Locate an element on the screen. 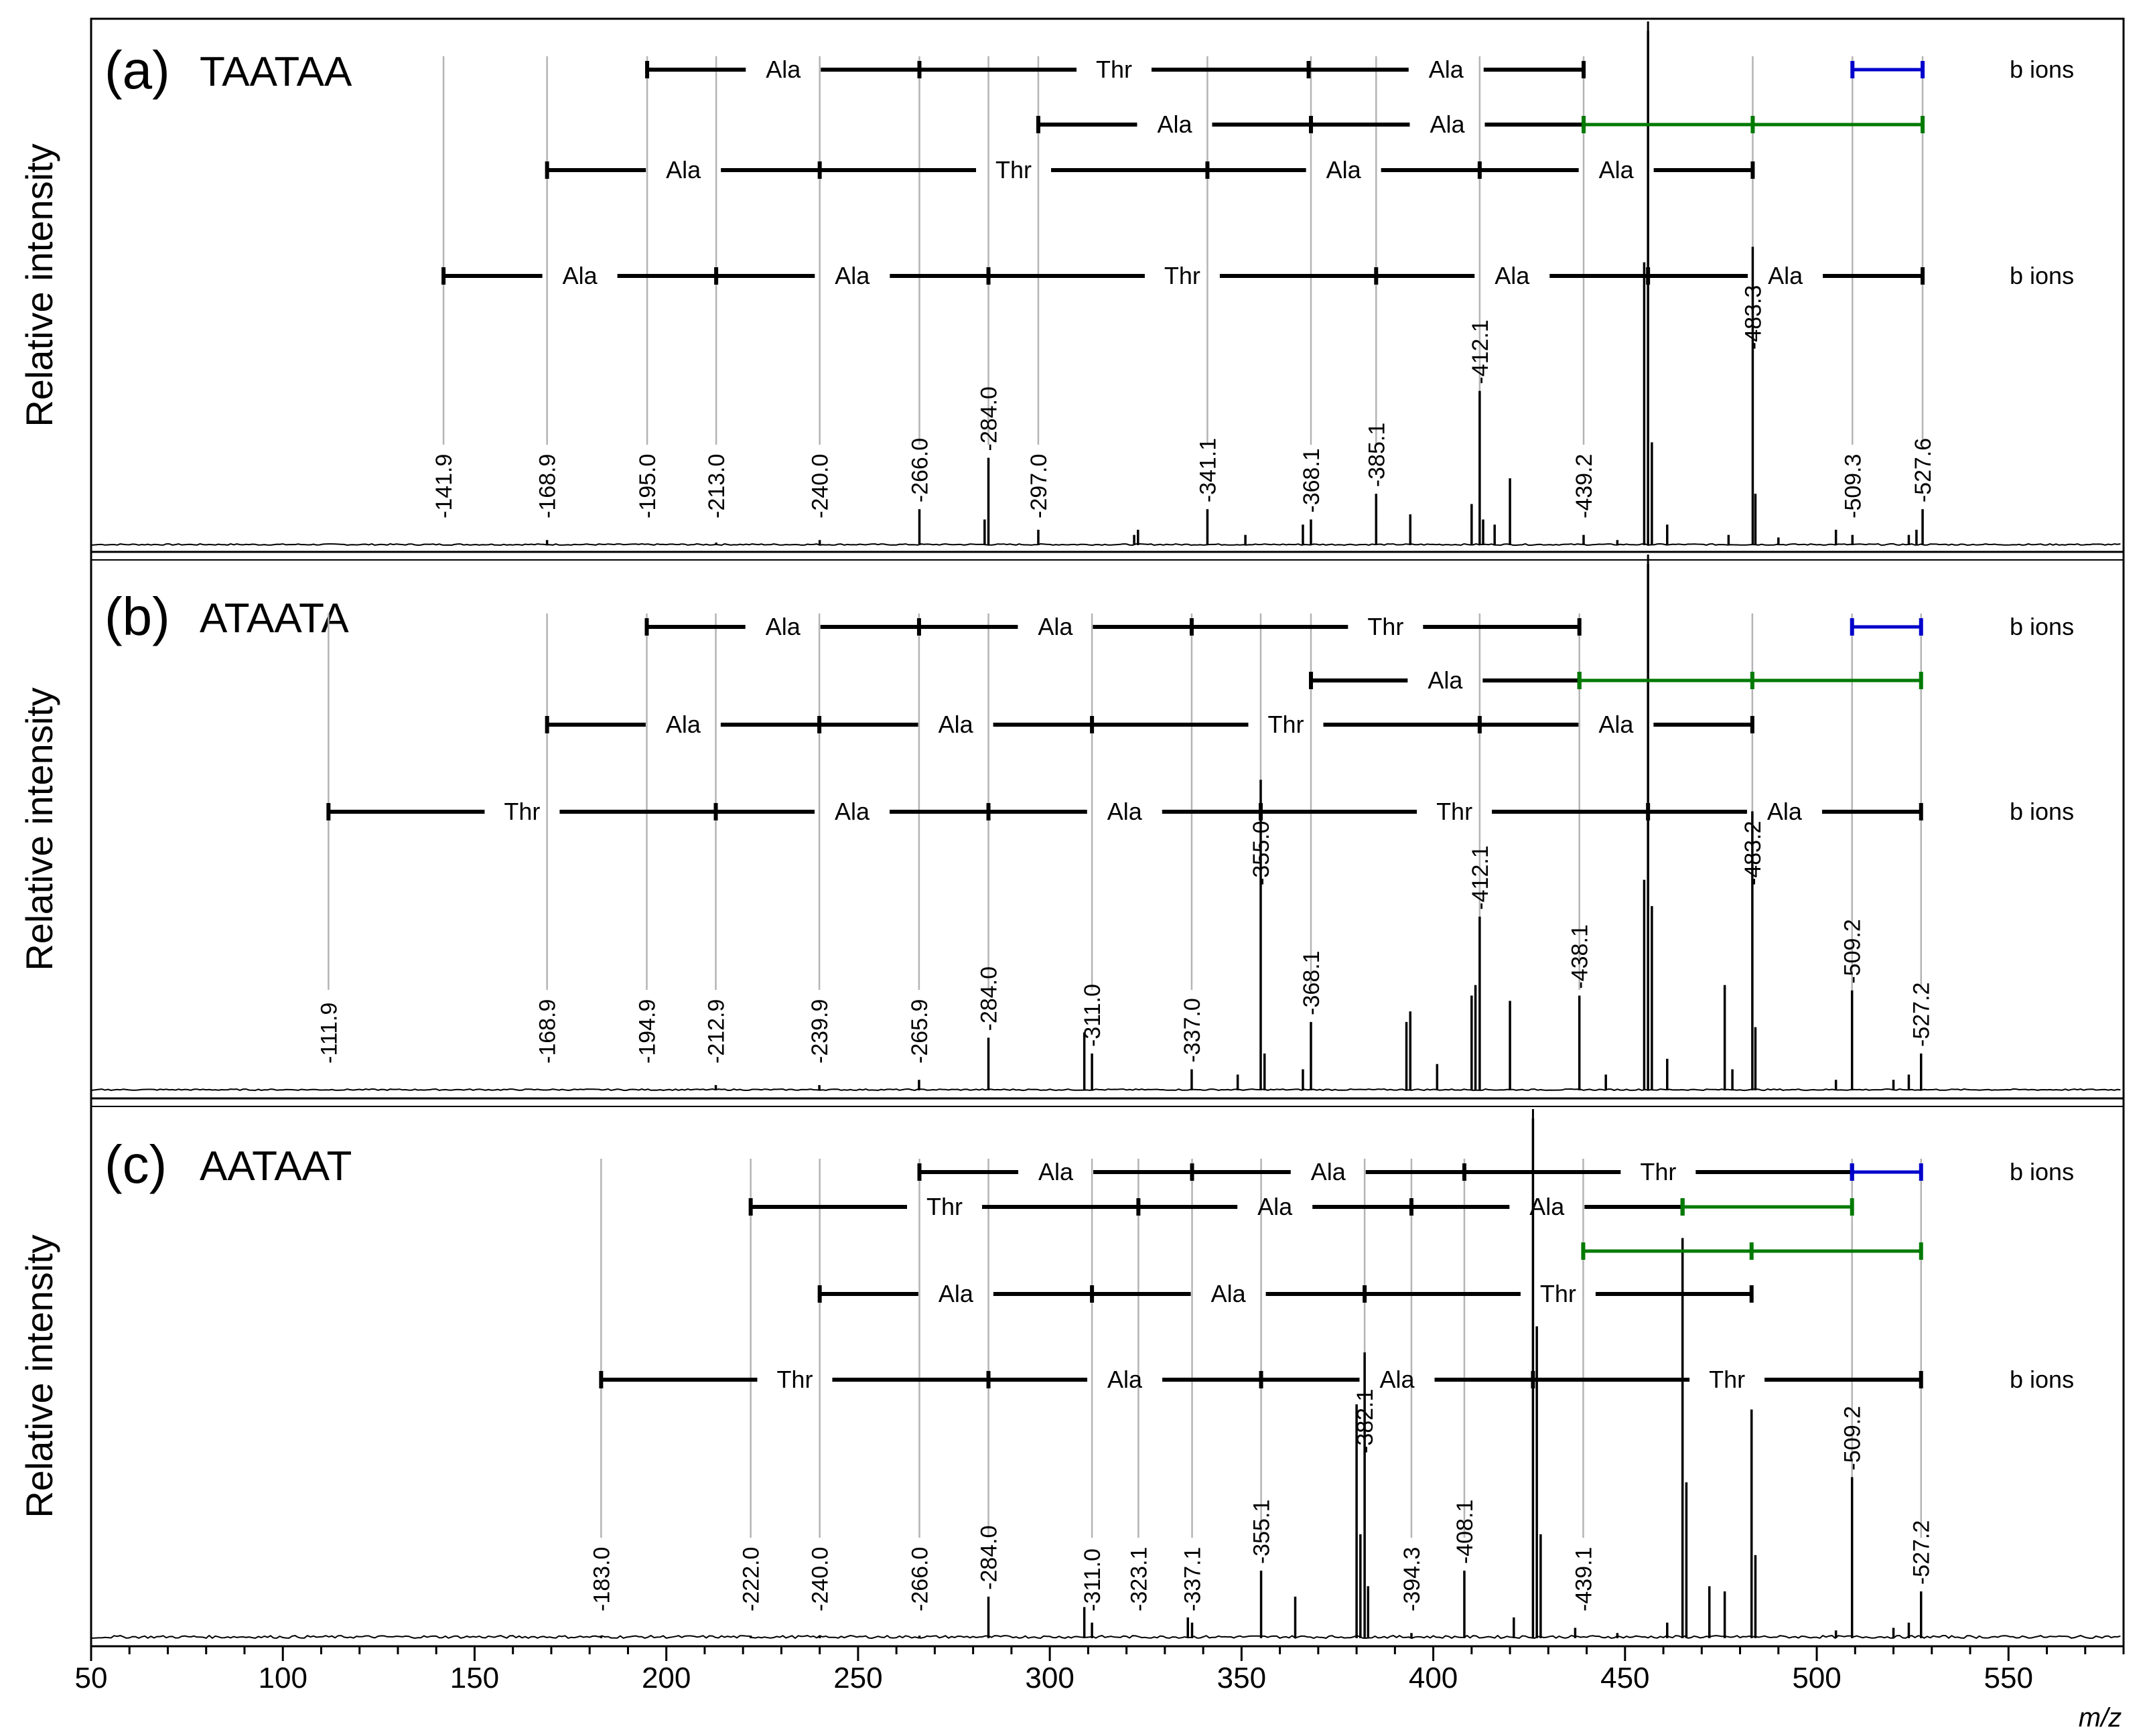  peak-label: -439.1 is located at coordinates (1583, 1579).